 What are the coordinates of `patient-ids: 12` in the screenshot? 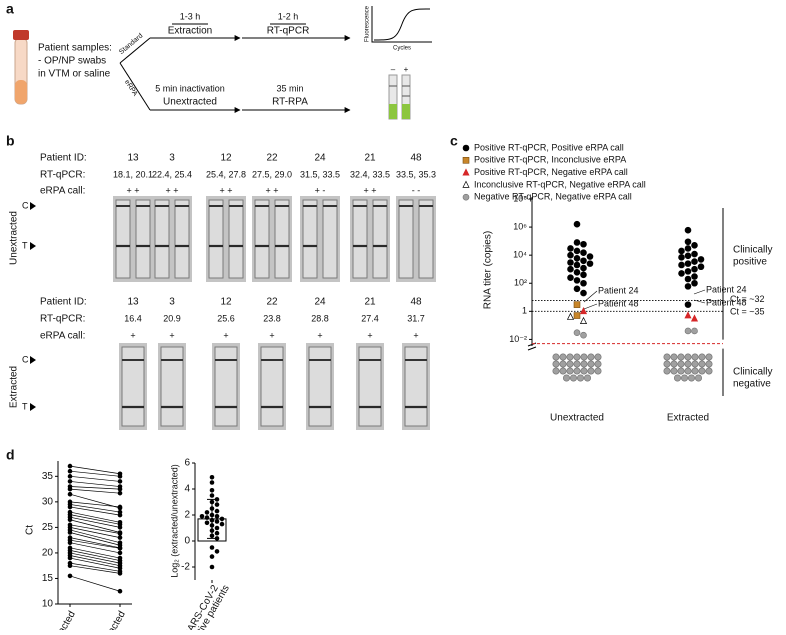 It's located at (226, 302).